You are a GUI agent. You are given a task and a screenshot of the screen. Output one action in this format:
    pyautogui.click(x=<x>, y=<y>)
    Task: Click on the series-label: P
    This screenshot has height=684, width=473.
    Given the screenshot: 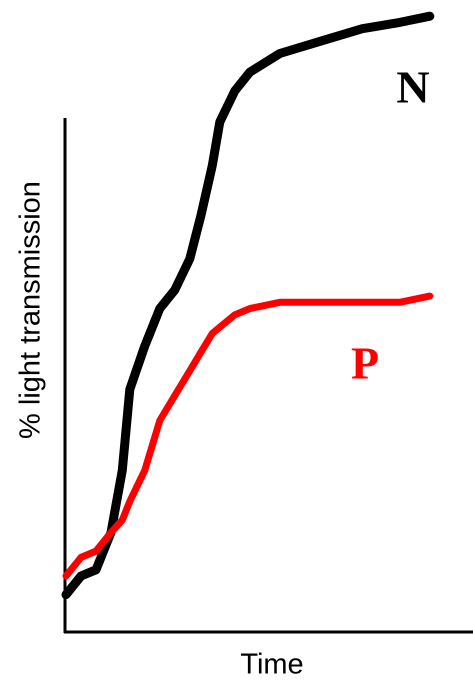 What is the action you would take?
    pyautogui.click(x=365, y=363)
    